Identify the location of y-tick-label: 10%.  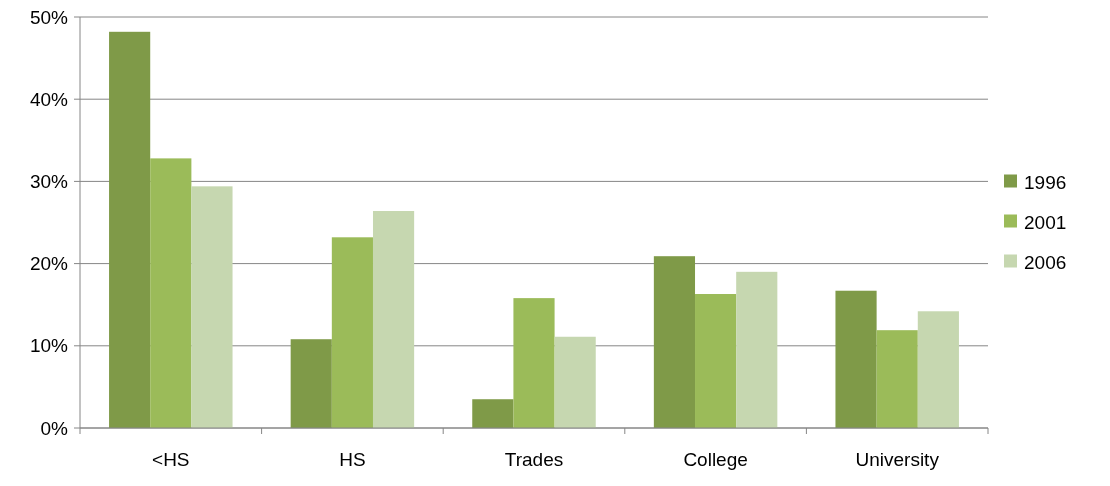
(49, 346).